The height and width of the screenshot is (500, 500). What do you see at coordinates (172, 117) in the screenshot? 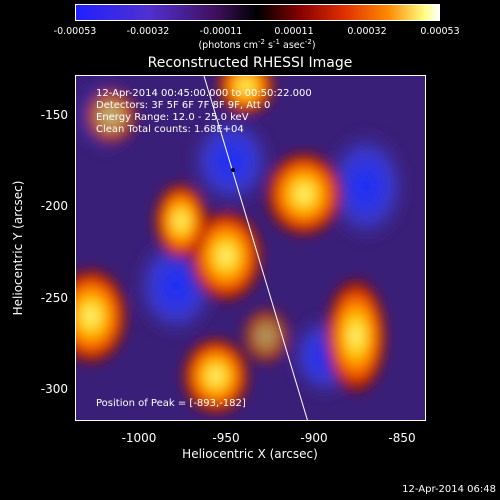
I see `energy-range-label: Energy Range: 12.0 - 25.0 keV` at bounding box center [172, 117].